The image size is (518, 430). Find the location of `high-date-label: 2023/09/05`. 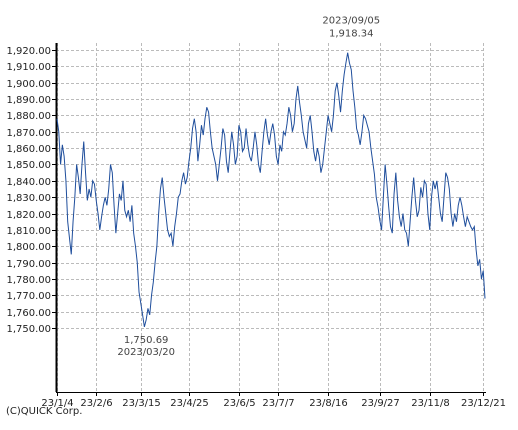

high-date-label: 2023/09/05 is located at coordinates (351, 21).